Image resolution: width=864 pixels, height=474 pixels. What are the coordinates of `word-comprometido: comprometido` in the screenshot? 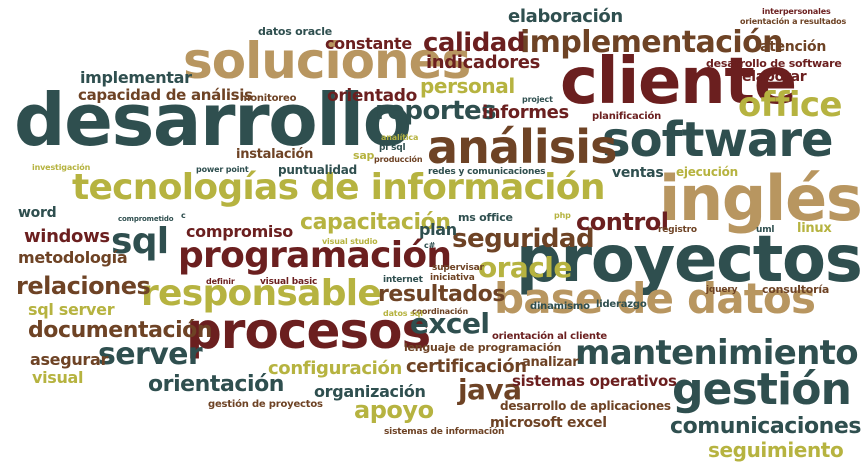 It's located at (146, 219).